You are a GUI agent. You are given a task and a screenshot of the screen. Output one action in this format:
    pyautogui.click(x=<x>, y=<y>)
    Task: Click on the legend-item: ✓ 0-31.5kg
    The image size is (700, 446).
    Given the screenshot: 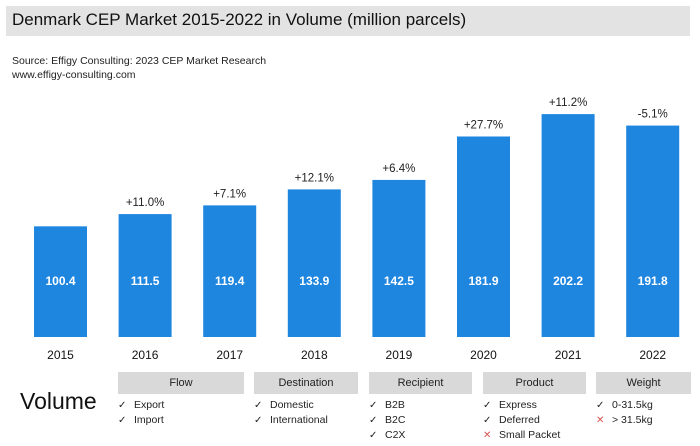 What is the action you would take?
    pyautogui.click(x=643, y=405)
    